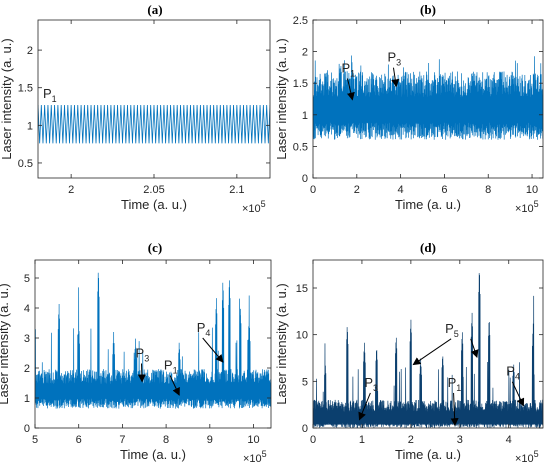  What do you see at coordinates (460, 440) in the screenshot?
I see `x-tick-label: 3` at bounding box center [460, 440].